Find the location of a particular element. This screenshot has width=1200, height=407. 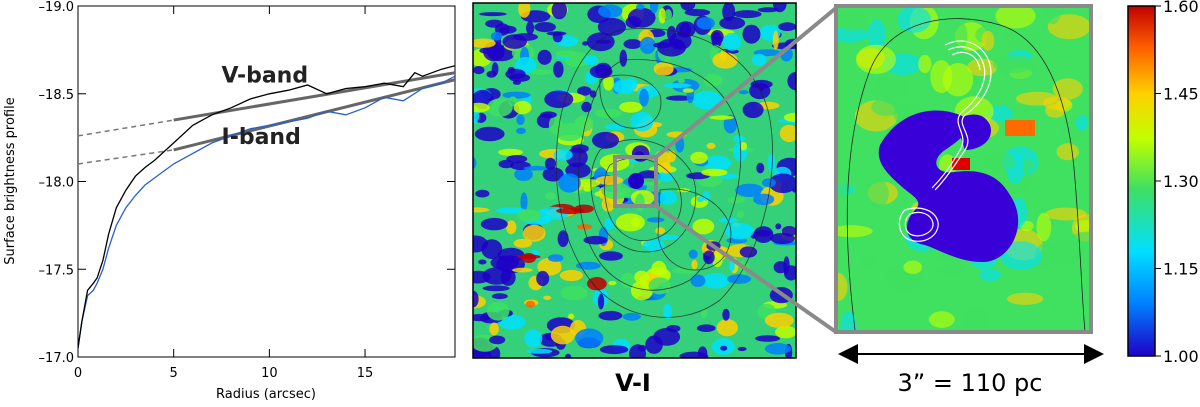

x-tick-label: 0 is located at coordinates (78, 373).